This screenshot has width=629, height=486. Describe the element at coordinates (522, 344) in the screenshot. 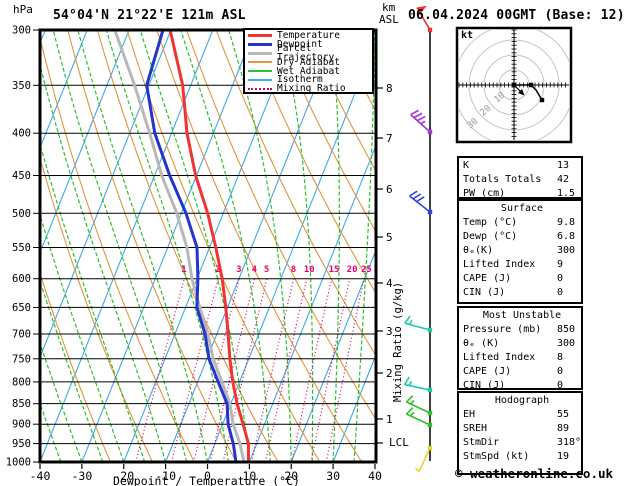

I see `panel-row: θₑ (K) 300` at that location.